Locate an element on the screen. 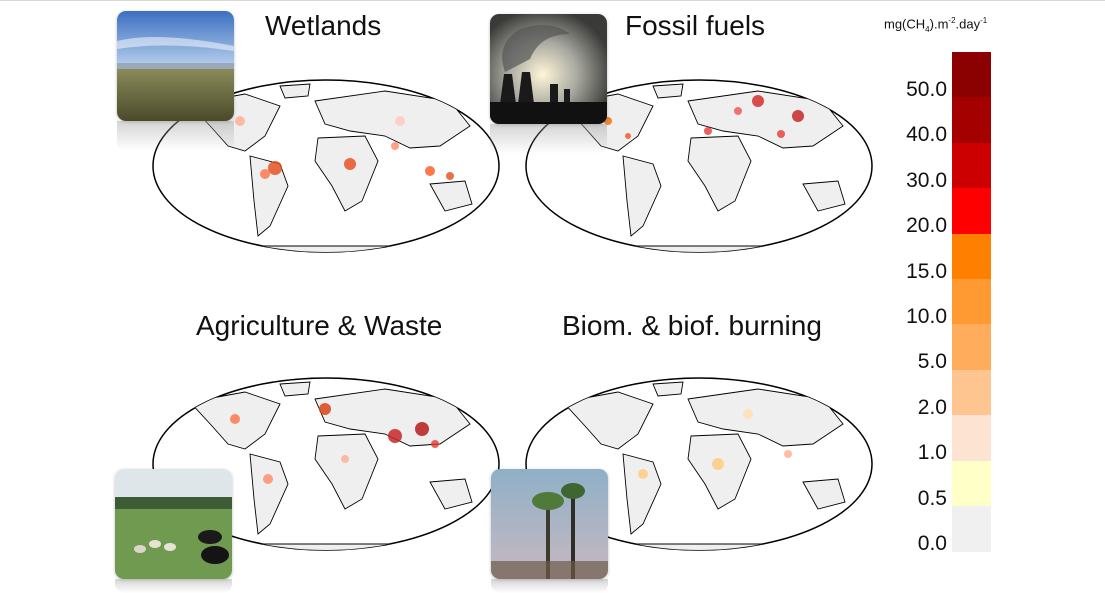 This screenshot has width=1105, height=593. colorbar-tick-label: 50.0 is located at coordinates (926, 89).